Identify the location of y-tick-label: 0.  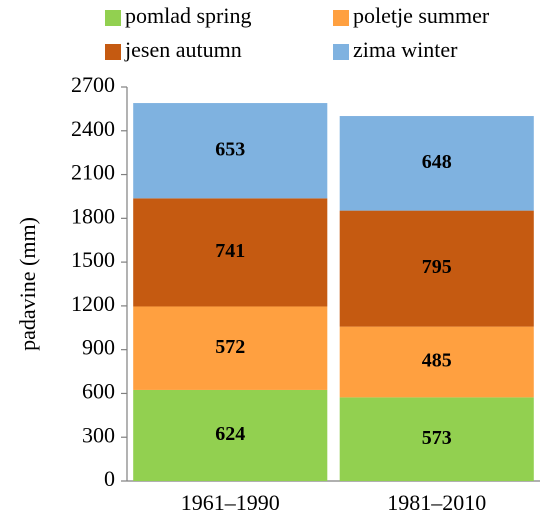
(109, 478).